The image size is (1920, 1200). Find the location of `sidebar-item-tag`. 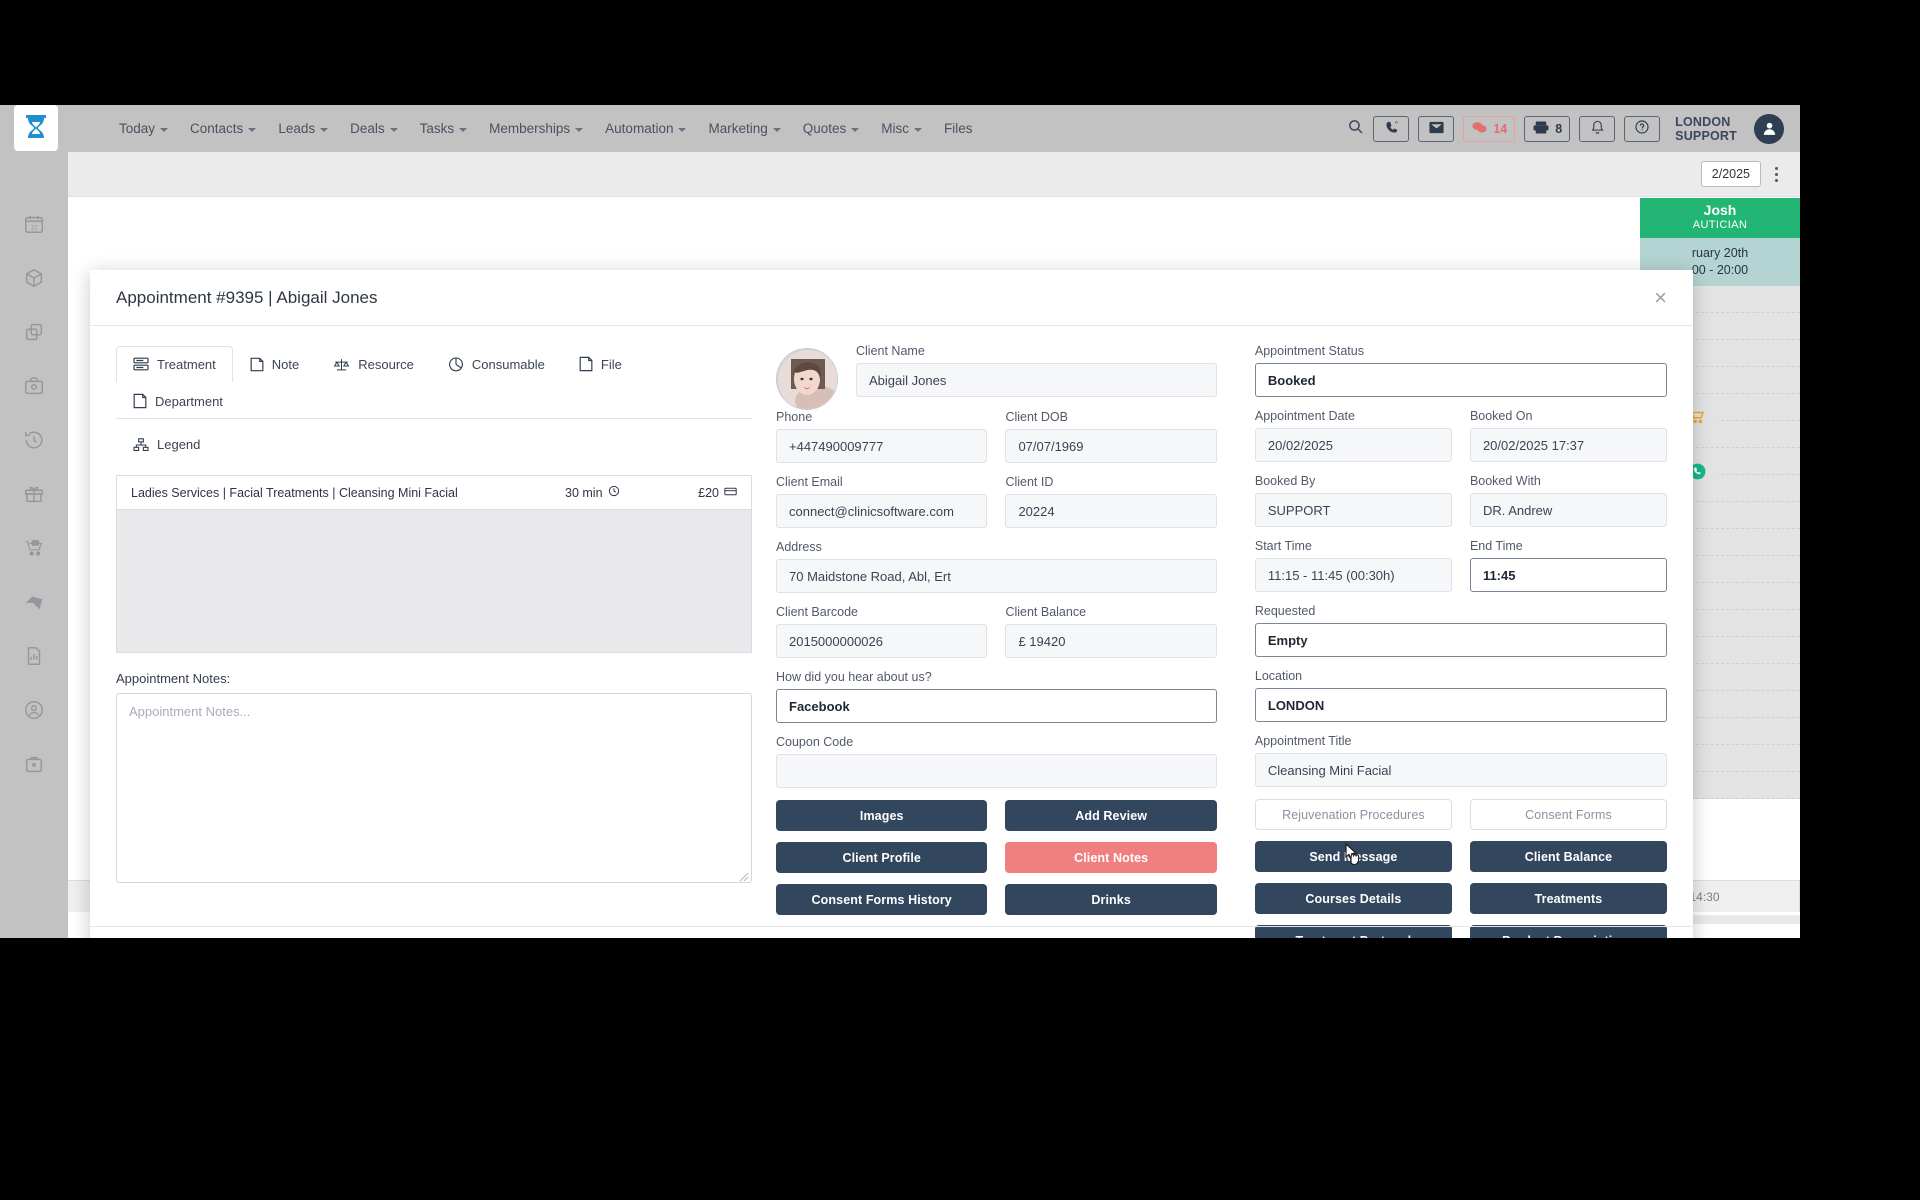

sidebar-item-tag is located at coordinates (34, 602).